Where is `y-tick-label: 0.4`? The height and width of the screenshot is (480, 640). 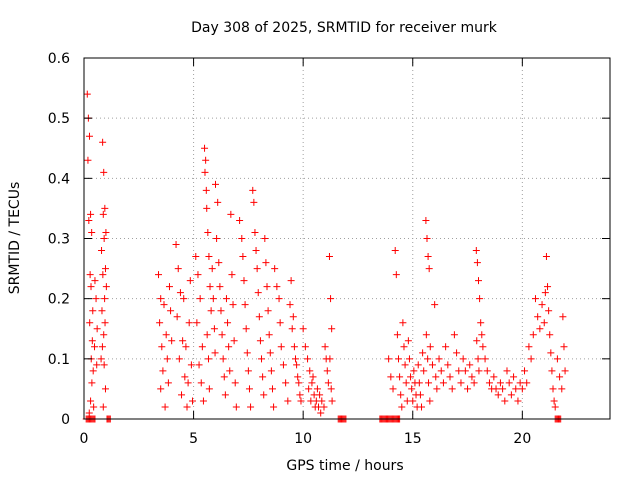
y-tick-label: 0.4 is located at coordinates (59, 179).